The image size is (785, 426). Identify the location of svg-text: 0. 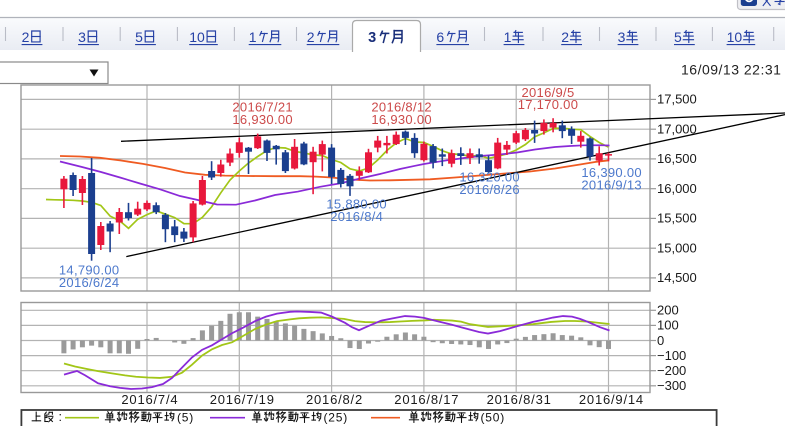
(660, 340).